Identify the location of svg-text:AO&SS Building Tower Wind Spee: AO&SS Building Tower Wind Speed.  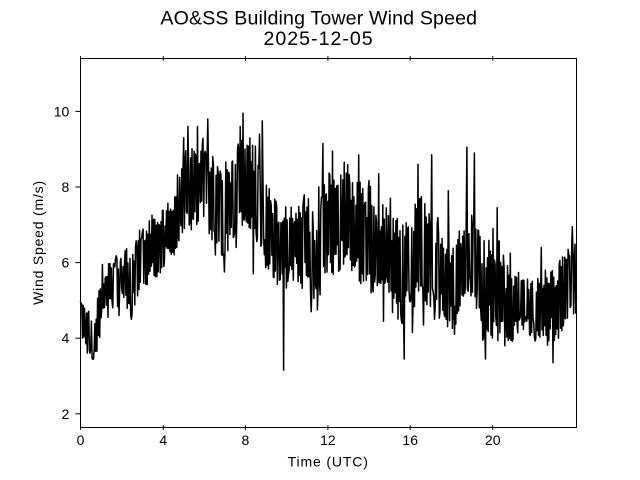
(318, 18).